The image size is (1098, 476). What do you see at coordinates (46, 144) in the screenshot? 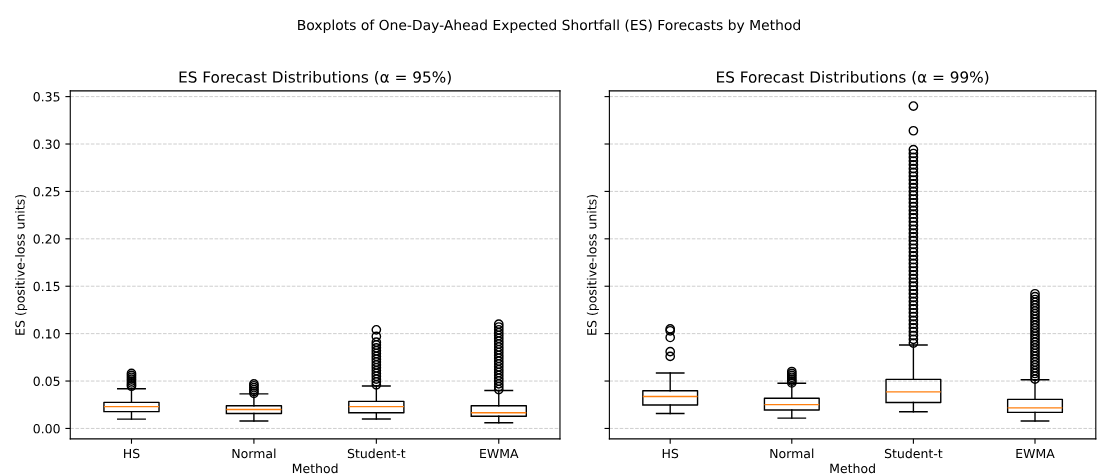
I see `y-tick-label: 0.30` at bounding box center [46, 144].